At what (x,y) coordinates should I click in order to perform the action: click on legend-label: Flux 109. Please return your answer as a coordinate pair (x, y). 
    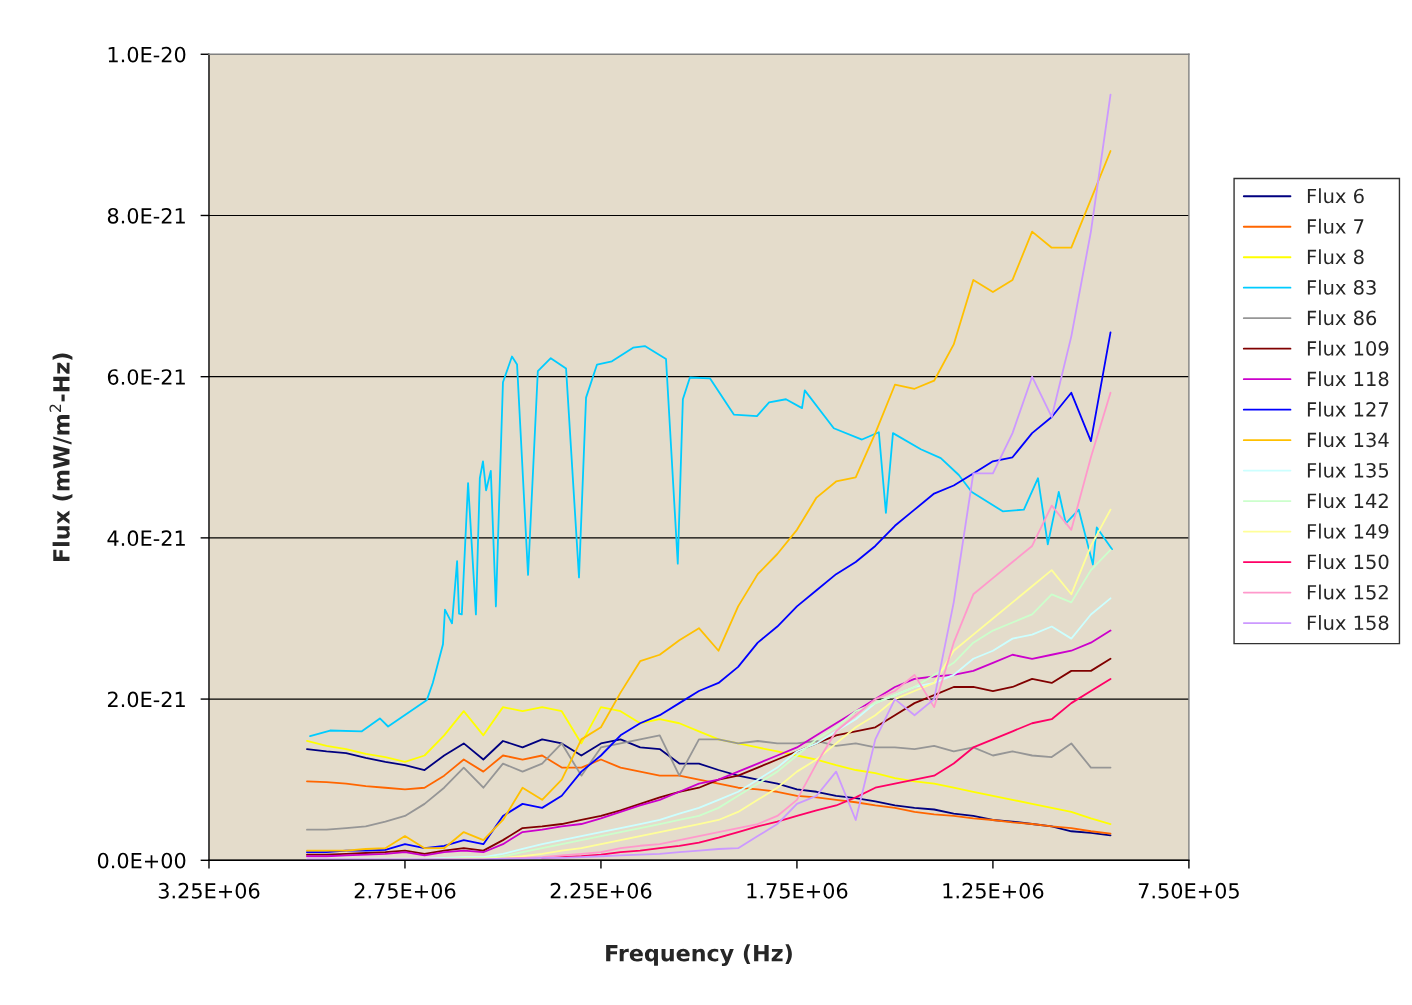
    Looking at the image, I should click on (1348, 348).